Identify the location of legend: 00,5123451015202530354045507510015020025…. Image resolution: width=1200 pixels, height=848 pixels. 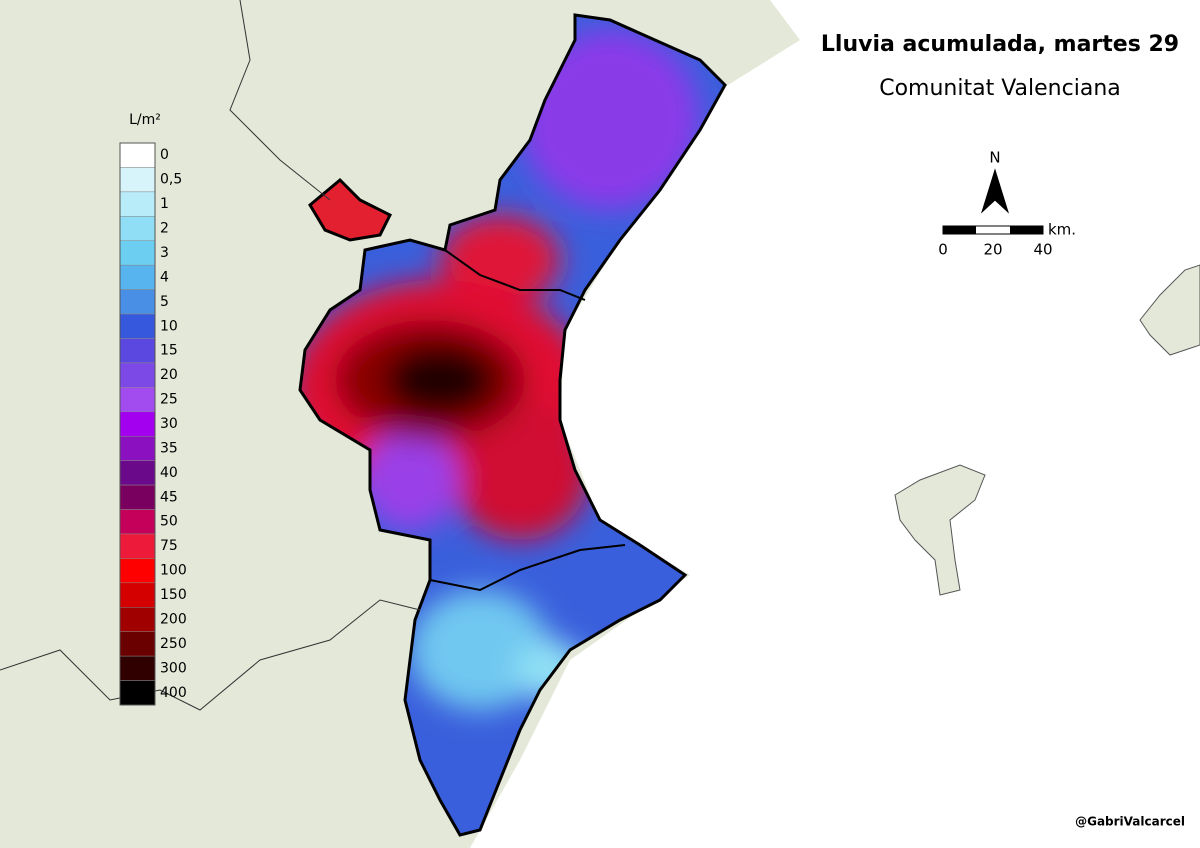
(153, 424).